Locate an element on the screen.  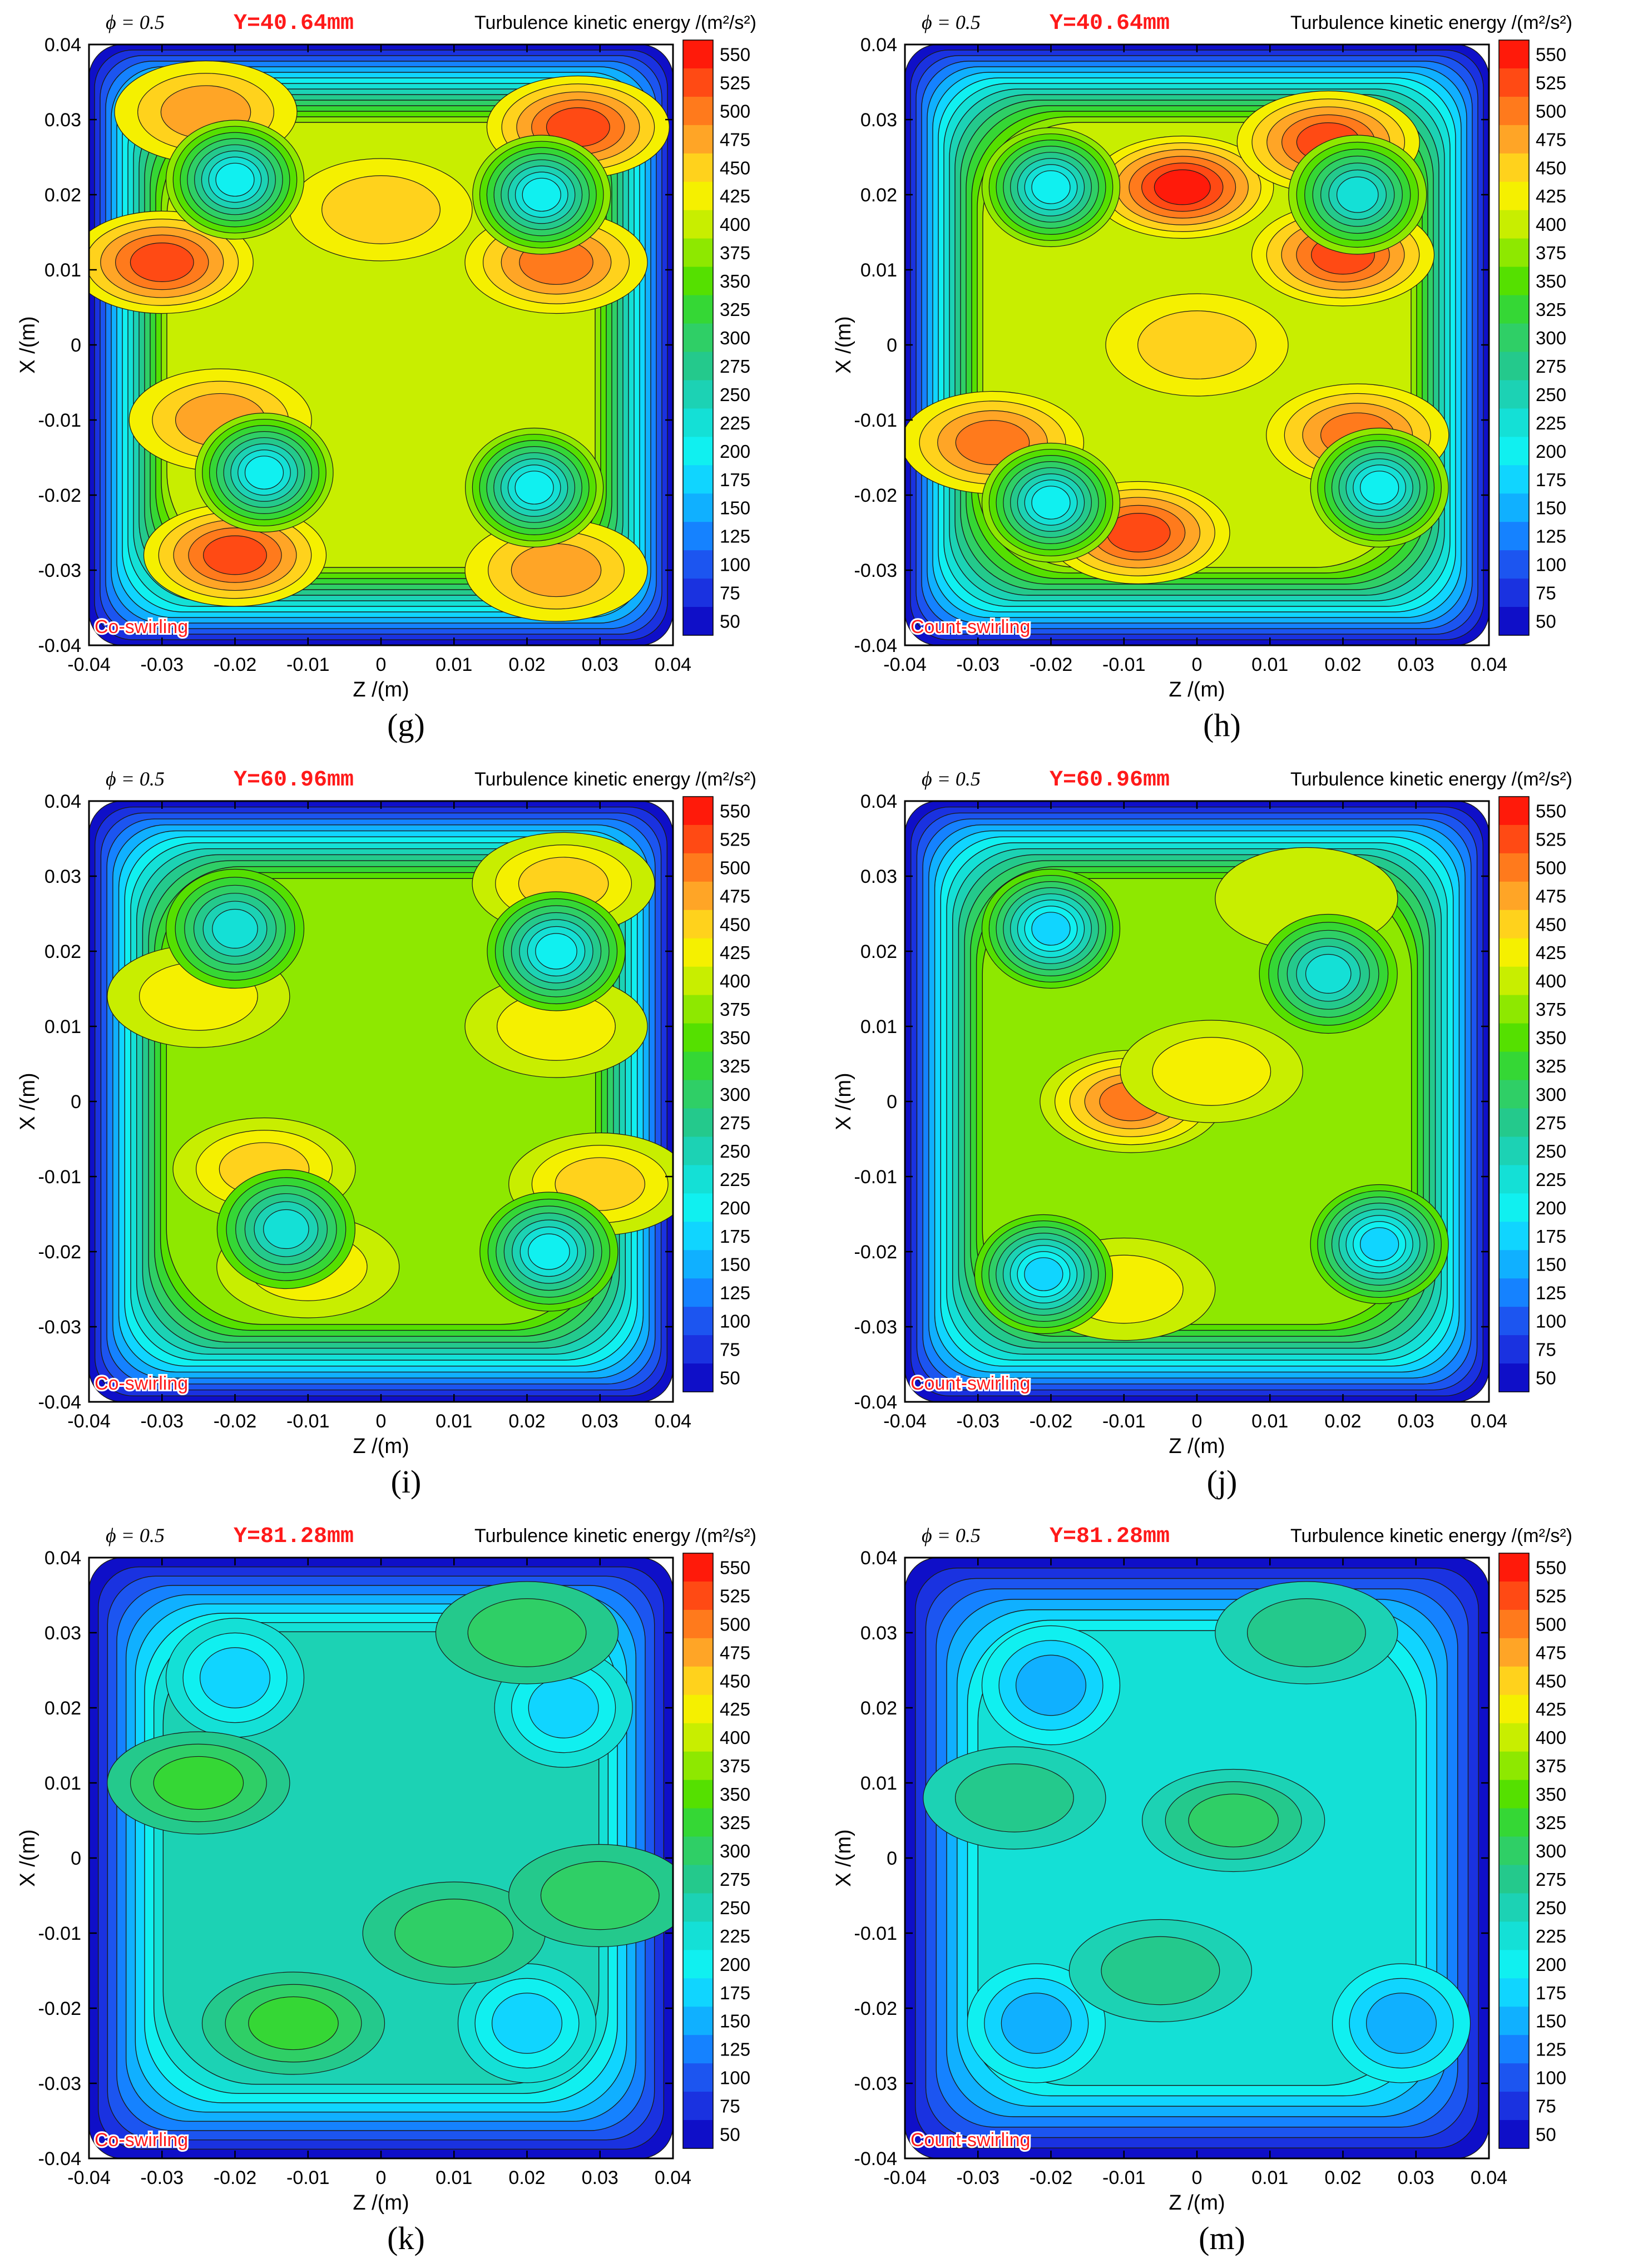
y-tick-label: -0.03 is located at coordinates (876, 2083).